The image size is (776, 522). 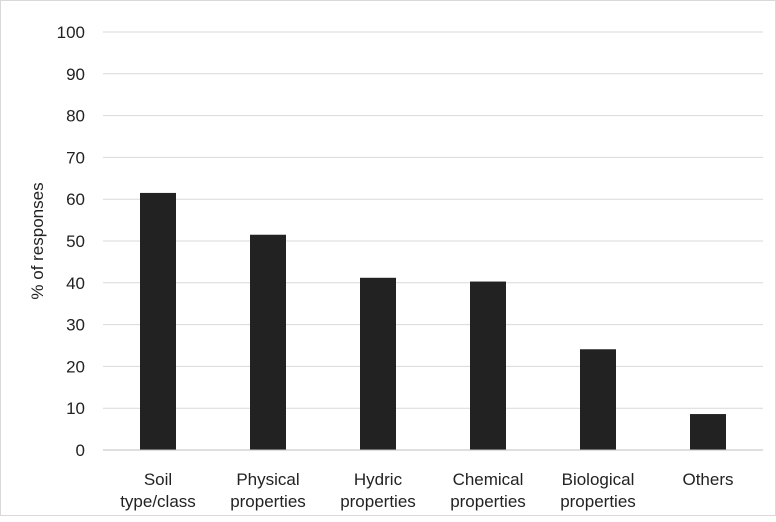 I want to click on y-tick-label: 10, so click(x=75, y=408).